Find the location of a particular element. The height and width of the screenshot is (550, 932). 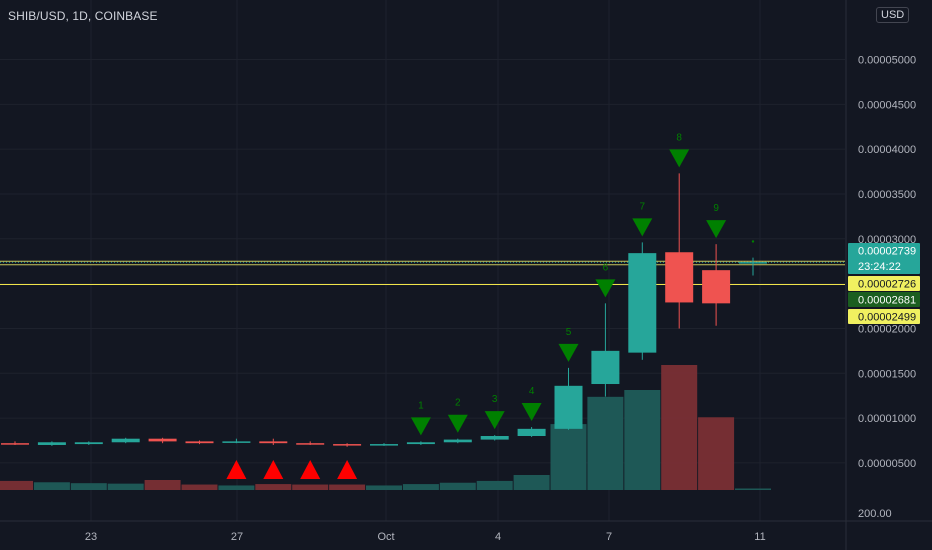

y-tick-label: 0.00005000 is located at coordinates (887, 61).